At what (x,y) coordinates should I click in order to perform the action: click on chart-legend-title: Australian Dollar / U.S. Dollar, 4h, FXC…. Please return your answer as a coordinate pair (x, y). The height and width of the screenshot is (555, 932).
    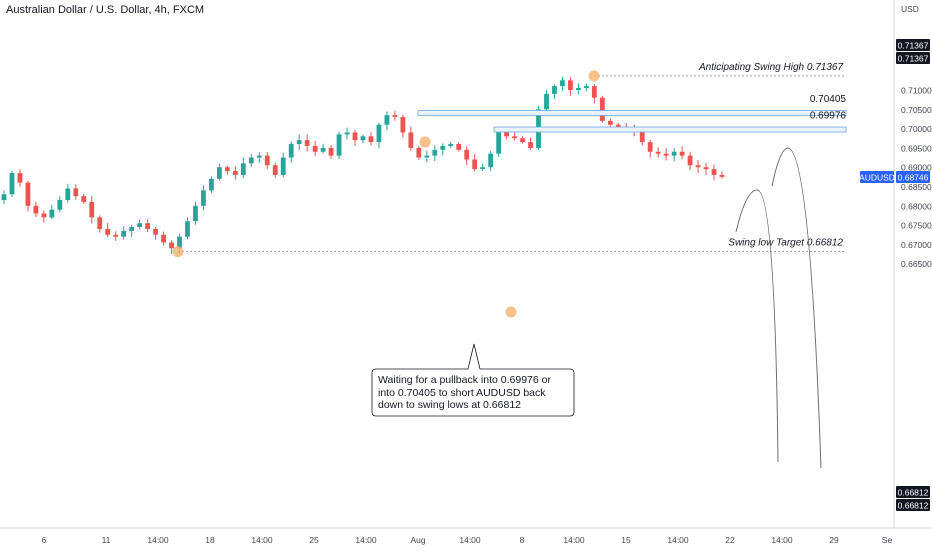
    Looking at the image, I should click on (105, 10).